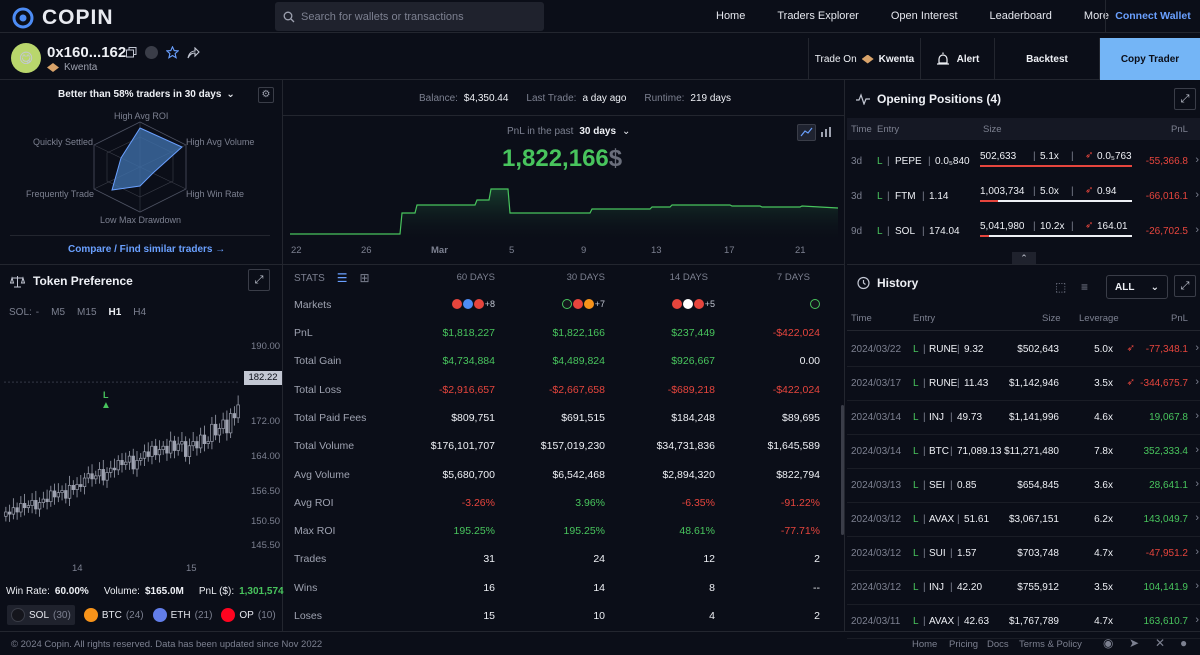 Image resolution: width=1200 pixels, height=655 pixels. Describe the element at coordinates (967, 485) in the screenshot. I see `history-entry: 0.85` at that location.